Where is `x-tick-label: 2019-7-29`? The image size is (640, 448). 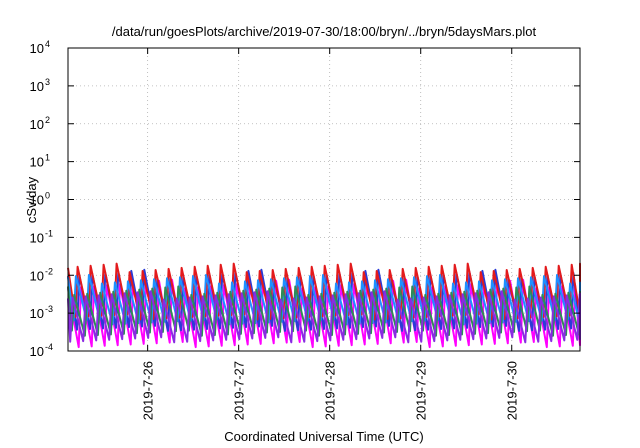 x-tick-label: 2019-7-29 is located at coordinates (421, 390).